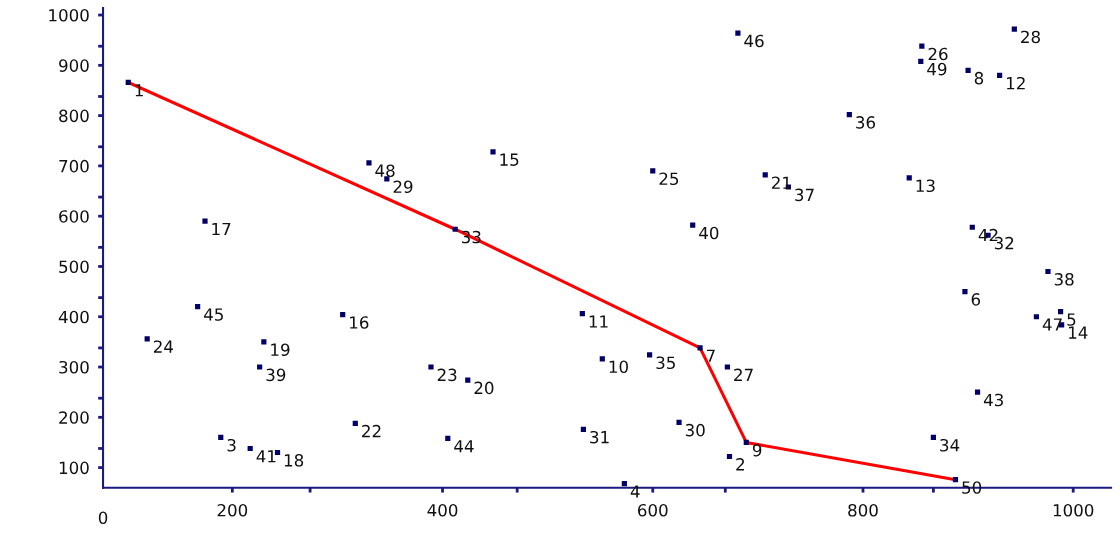  I want to click on y-tick-label: 600, so click(74, 216).